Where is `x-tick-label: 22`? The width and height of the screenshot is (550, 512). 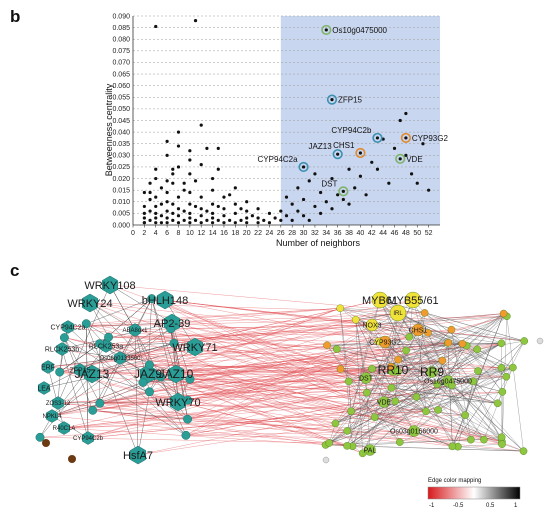
x-tick-label: 22 is located at coordinates (258, 233).